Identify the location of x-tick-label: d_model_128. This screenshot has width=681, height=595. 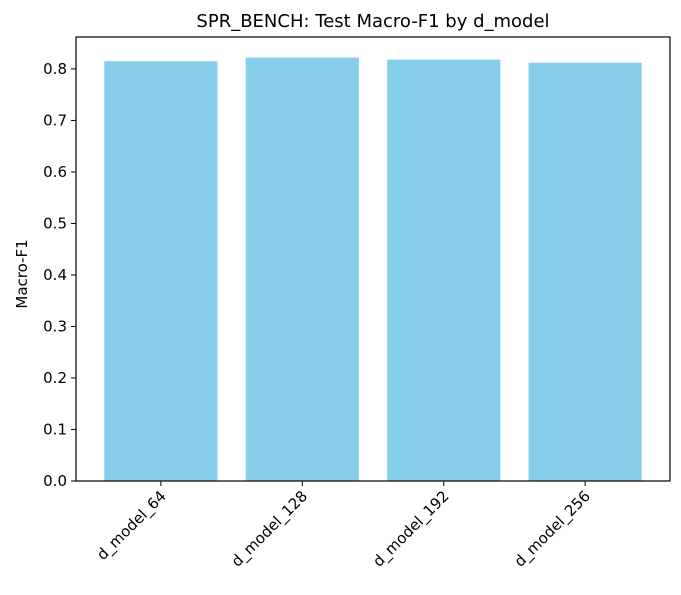
(270, 529).